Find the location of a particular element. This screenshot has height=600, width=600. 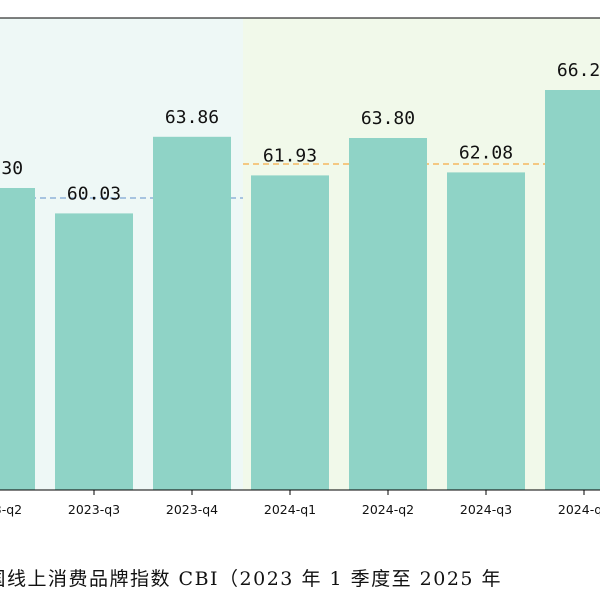

tick-label-2024-q1: 2024-q1 is located at coordinates (290, 509).